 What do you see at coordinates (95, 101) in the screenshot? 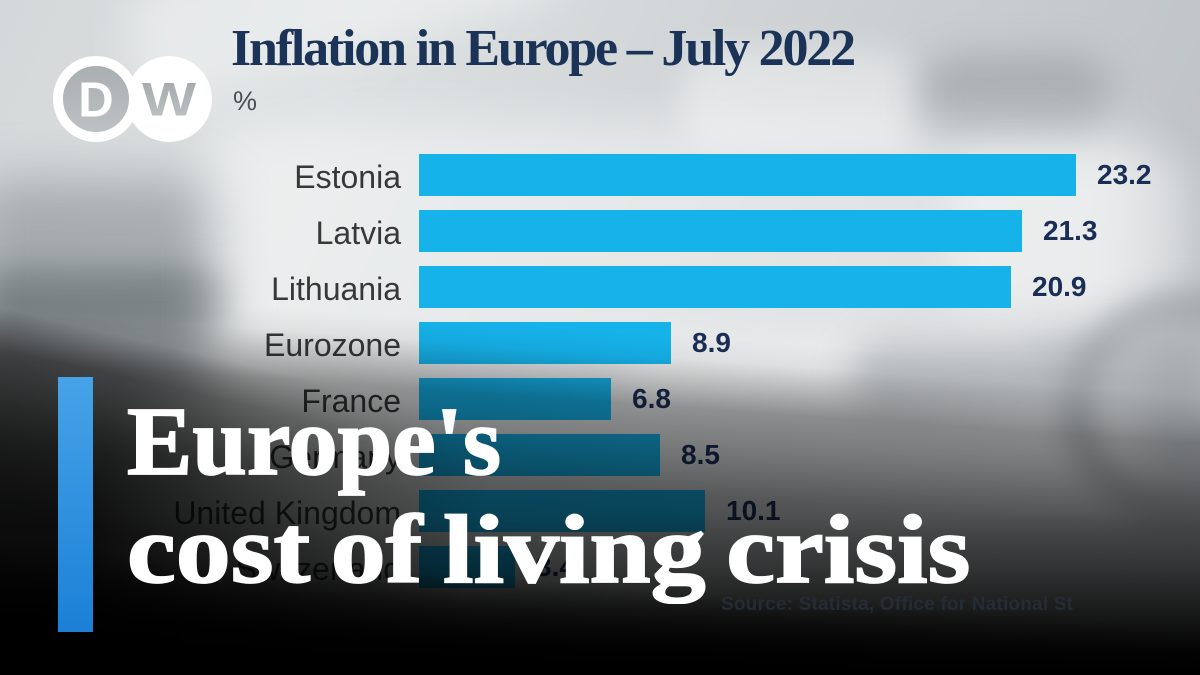
I see `svg-text: D` at bounding box center [95, 101].